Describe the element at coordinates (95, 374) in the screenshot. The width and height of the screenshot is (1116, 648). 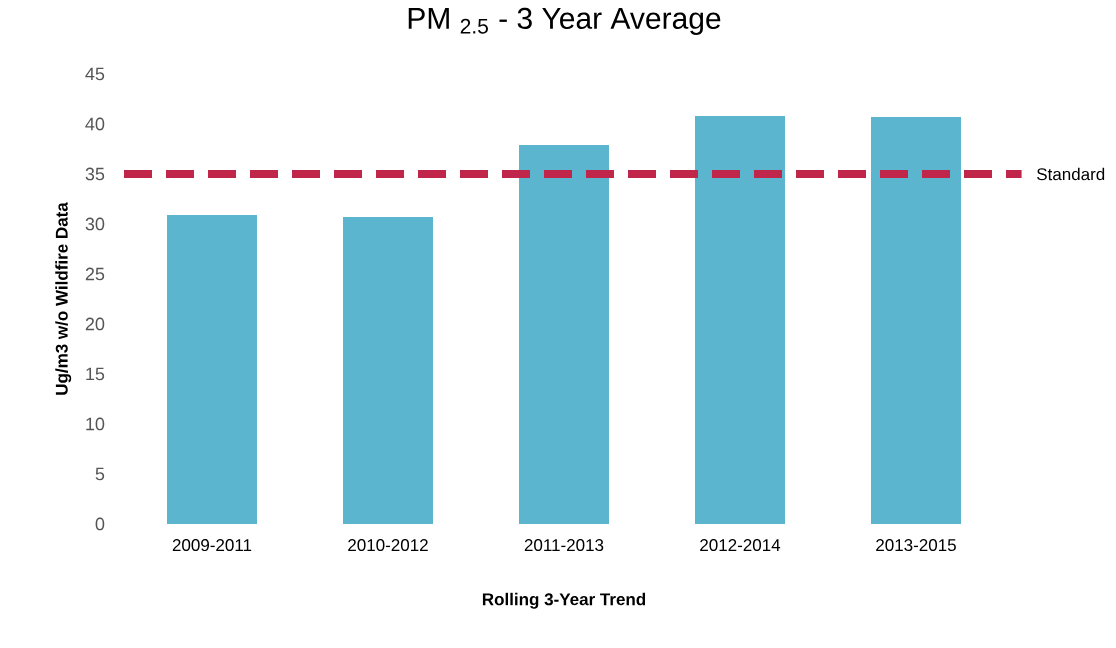
I see `y-tick-label: 15` at that location.